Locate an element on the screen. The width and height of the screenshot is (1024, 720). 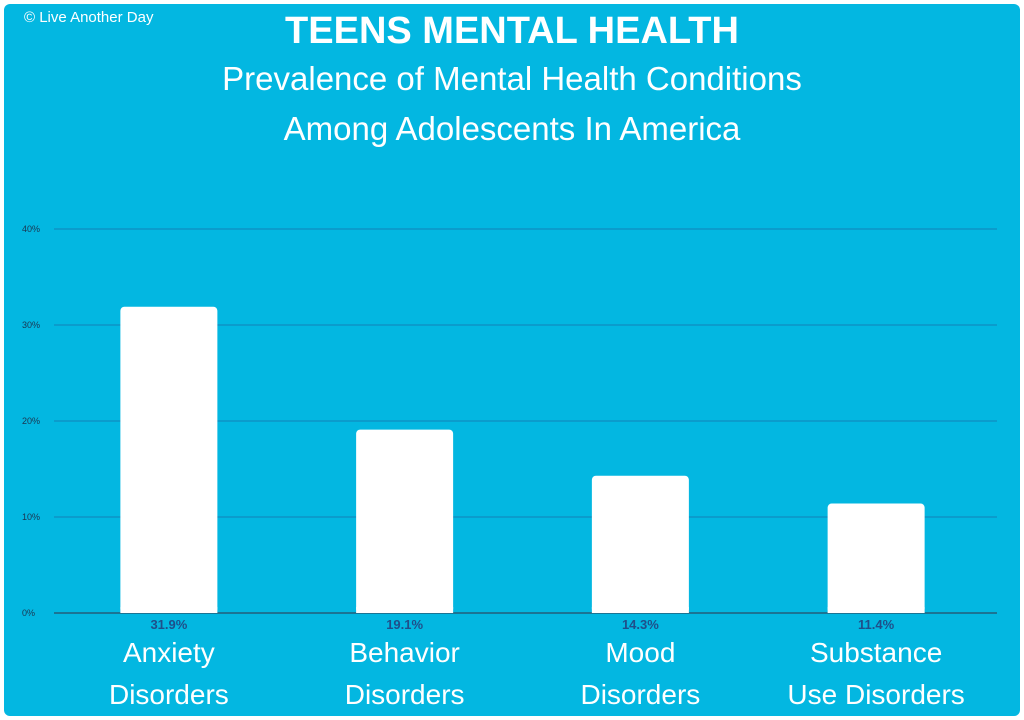
subtitle-line-1: Prevalence of Mental Health Conditions is located at coordinates (512, 78).